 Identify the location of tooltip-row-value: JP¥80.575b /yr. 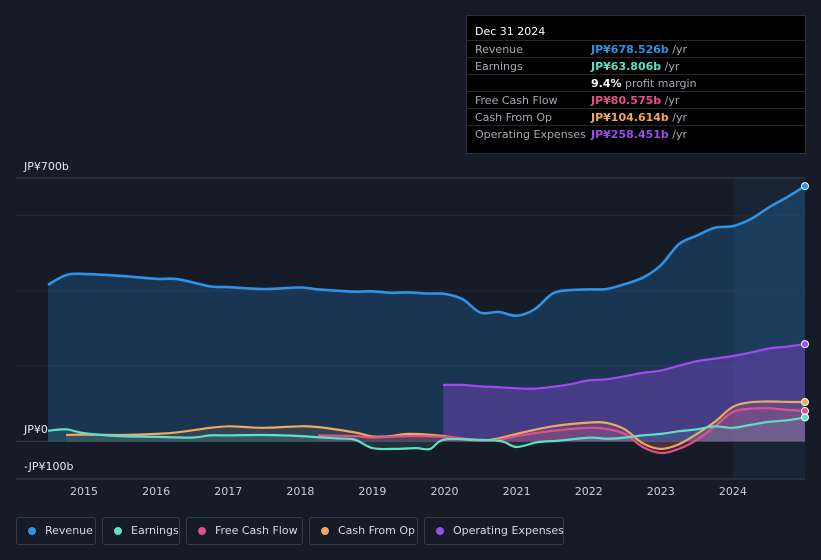
(635, 100).